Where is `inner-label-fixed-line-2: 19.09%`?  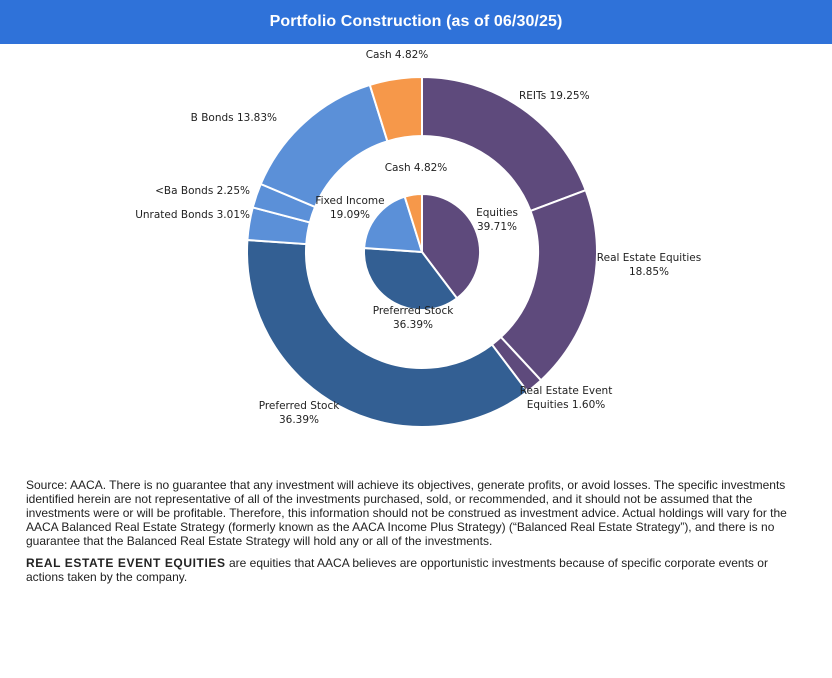
inner-label-fixed-line-2: 19.09% is located at coordinates (350, 215).